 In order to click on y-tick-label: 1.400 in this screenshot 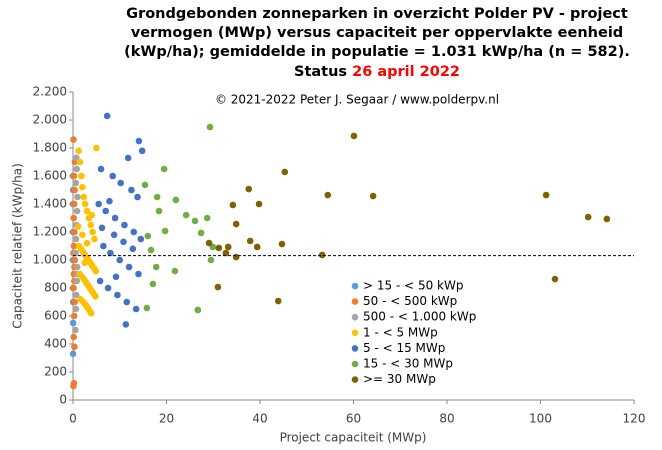, I will do `click(50, 204)`.